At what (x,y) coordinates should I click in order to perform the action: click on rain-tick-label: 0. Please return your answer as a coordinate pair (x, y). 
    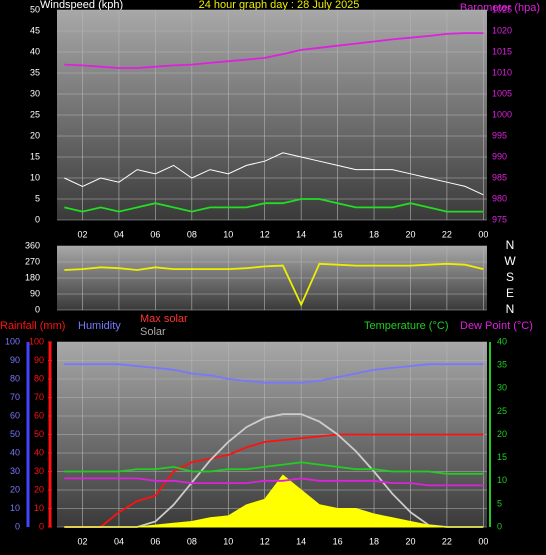
    Looking at the image, I should click on (41, 526).